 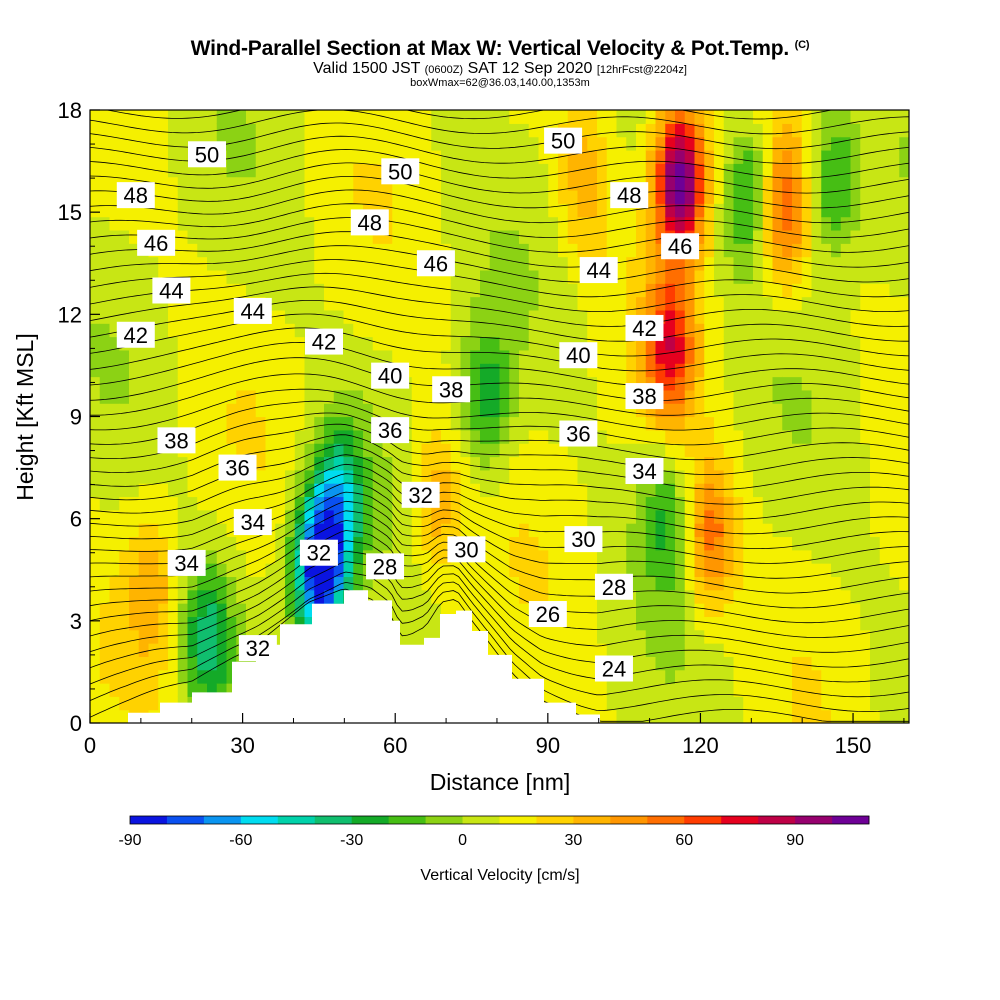 I want to click on contour-label: 28, so click(x=614, y=587).